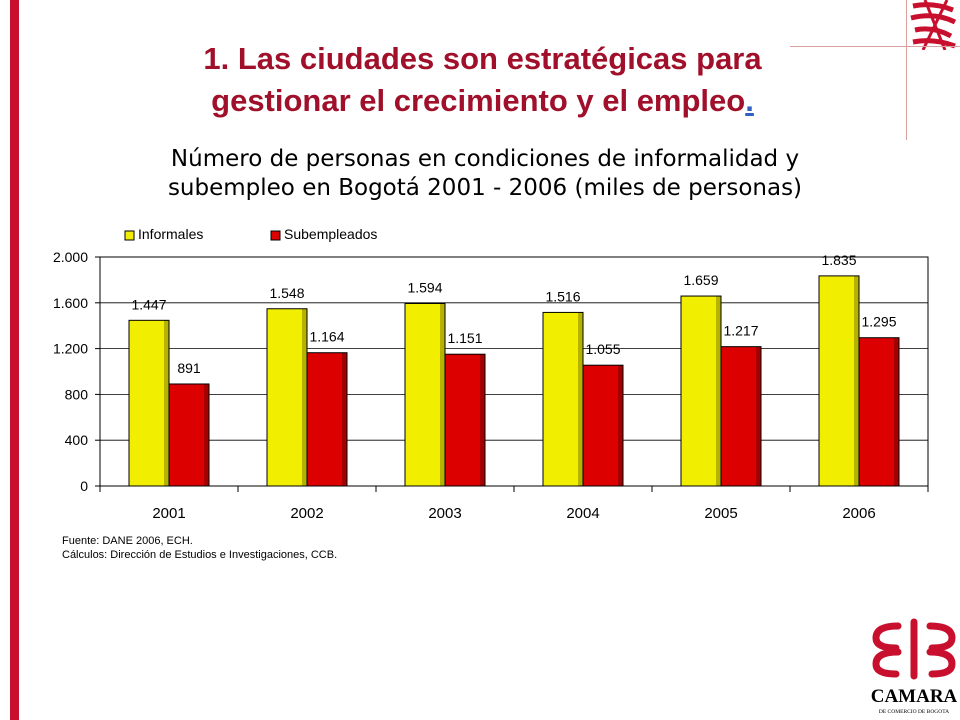 The image size is (960, 720). What do you see at coordinates (482, 58) in the screenshot?
I see `title-line-1: 1. Las ciudades son estratégicas para` at bounding box center [482, 58].